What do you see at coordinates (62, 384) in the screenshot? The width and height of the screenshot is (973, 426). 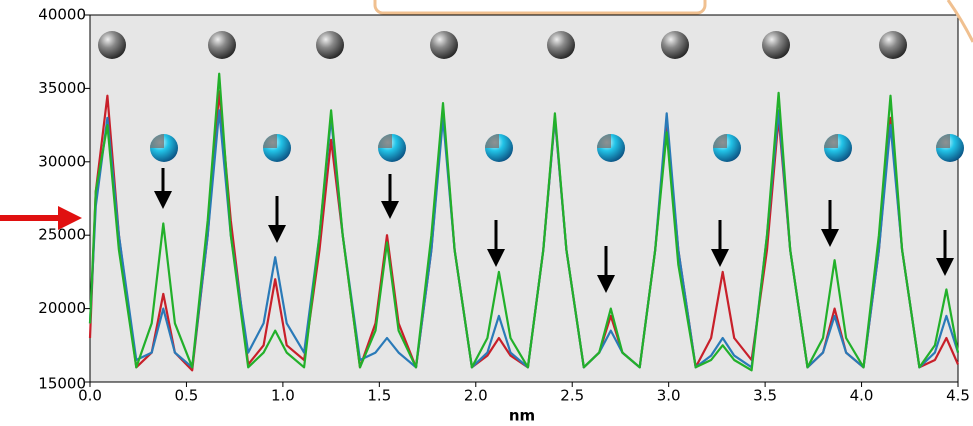 I see `y-tick-label: 15000` at bounding box center [62, 384].